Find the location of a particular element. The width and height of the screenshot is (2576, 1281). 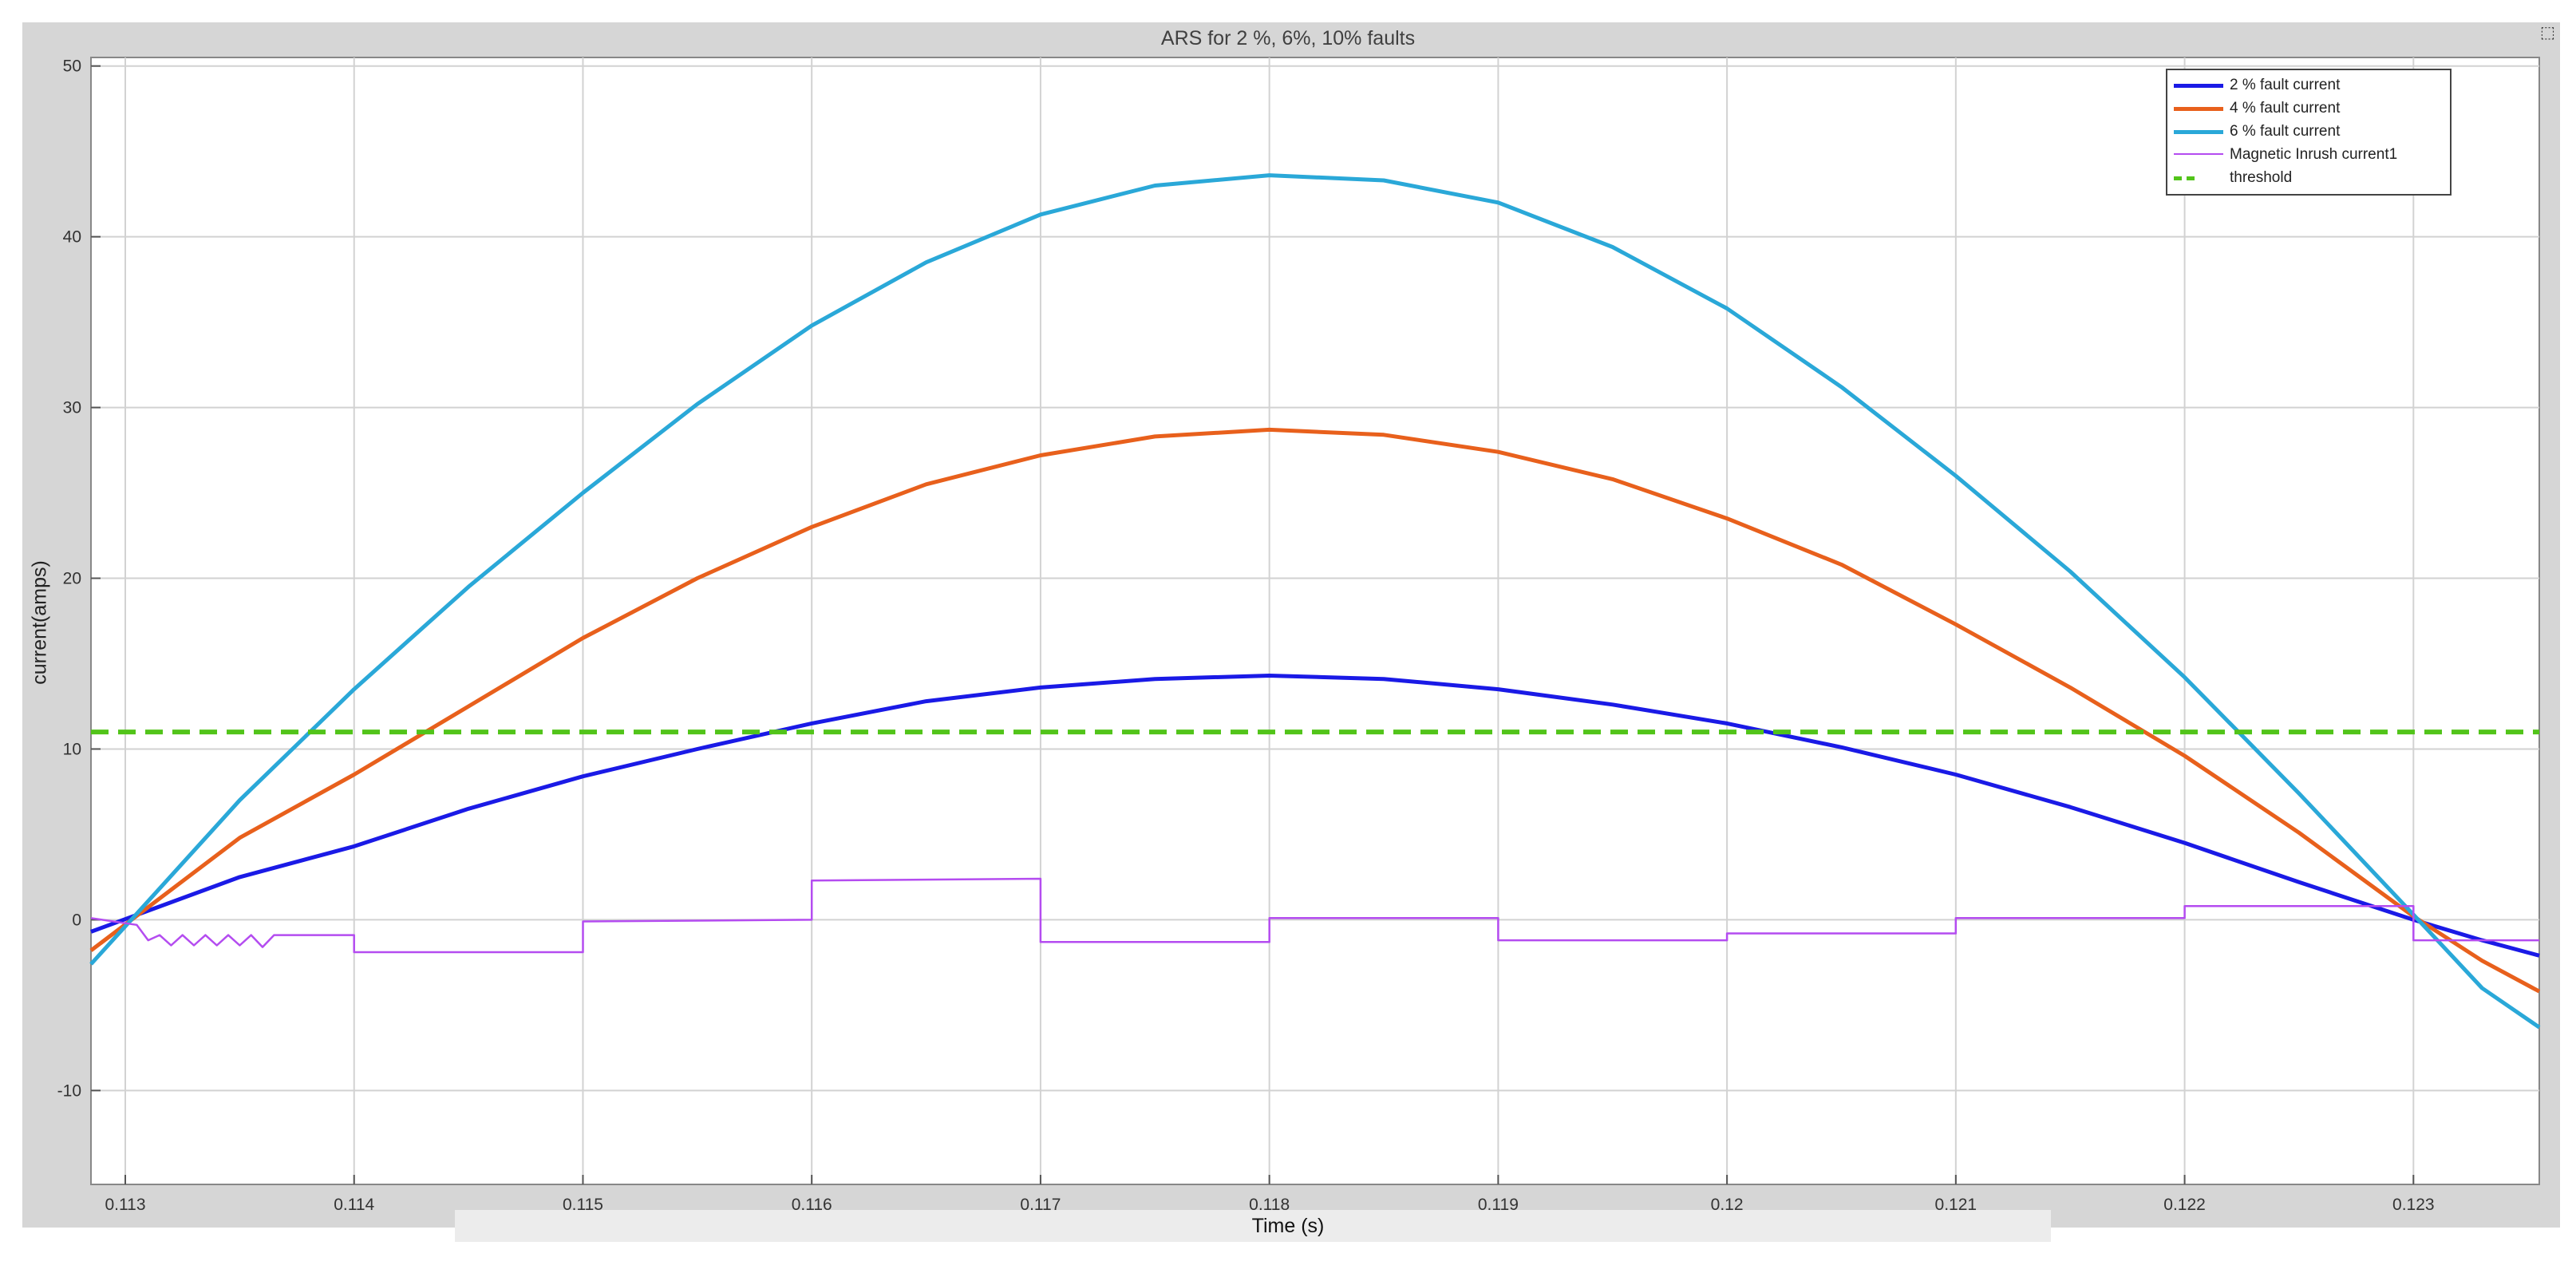

legend-item: 6 % fault current is located at coordinates (2308, 131).